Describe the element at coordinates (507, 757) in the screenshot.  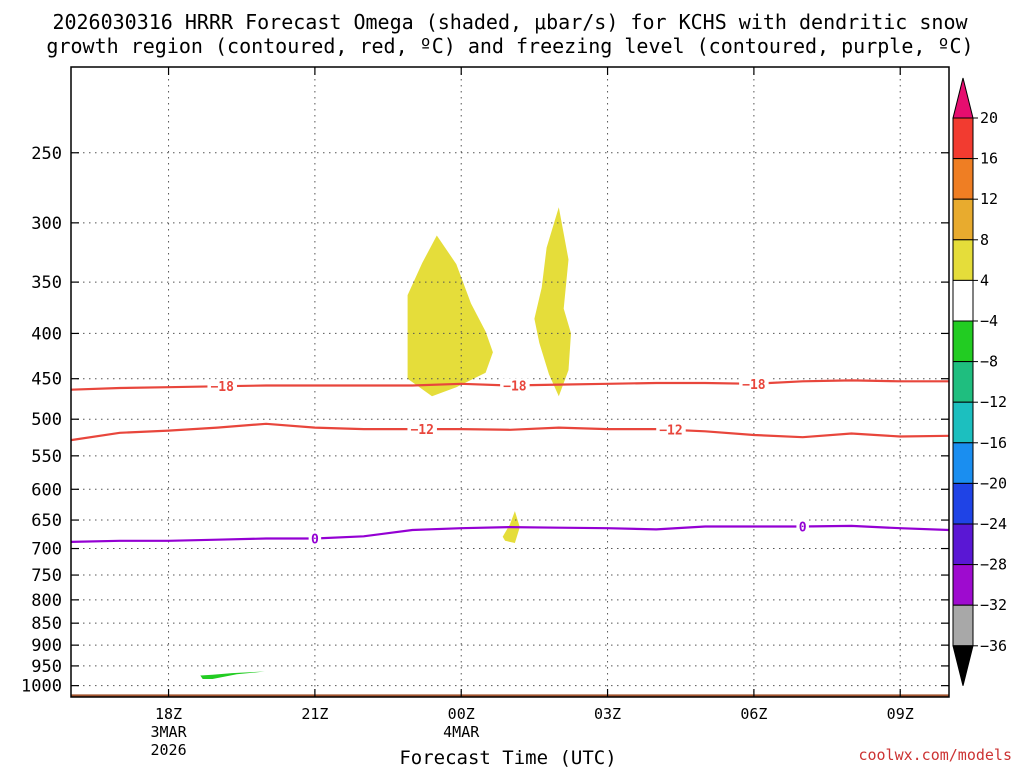
I see `x-axis-title: Forecast Time (UTC)` at that location.